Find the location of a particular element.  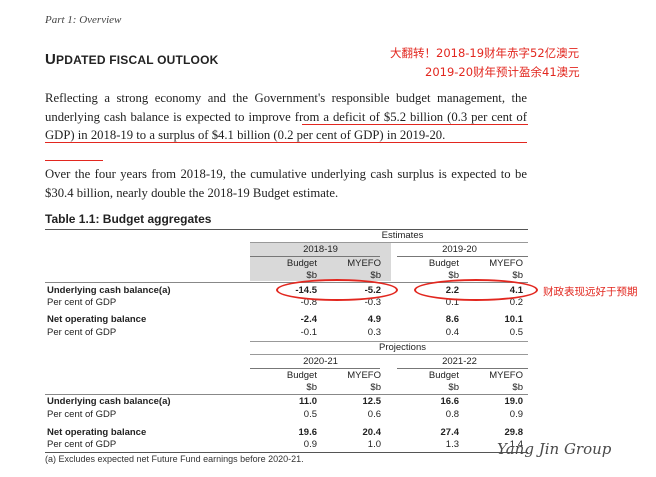

table-cell: -2.4 is located at coordinates (308, 319).